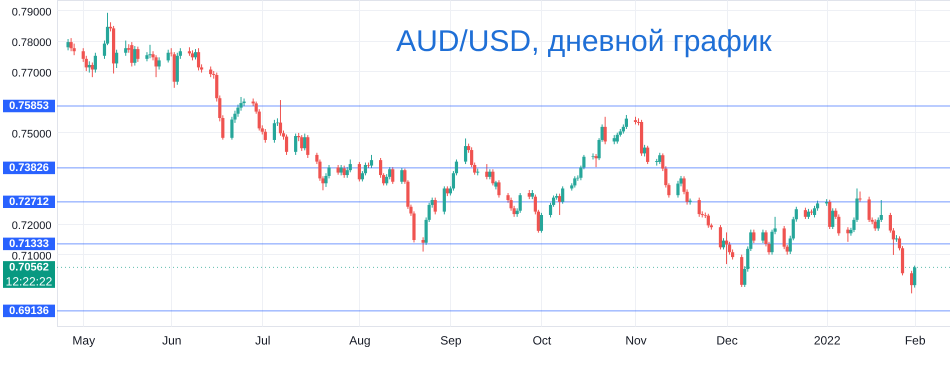 This screenshot has width=950, height=367. I want to click on ref-line-label: 0.70562, so click(29, 267).